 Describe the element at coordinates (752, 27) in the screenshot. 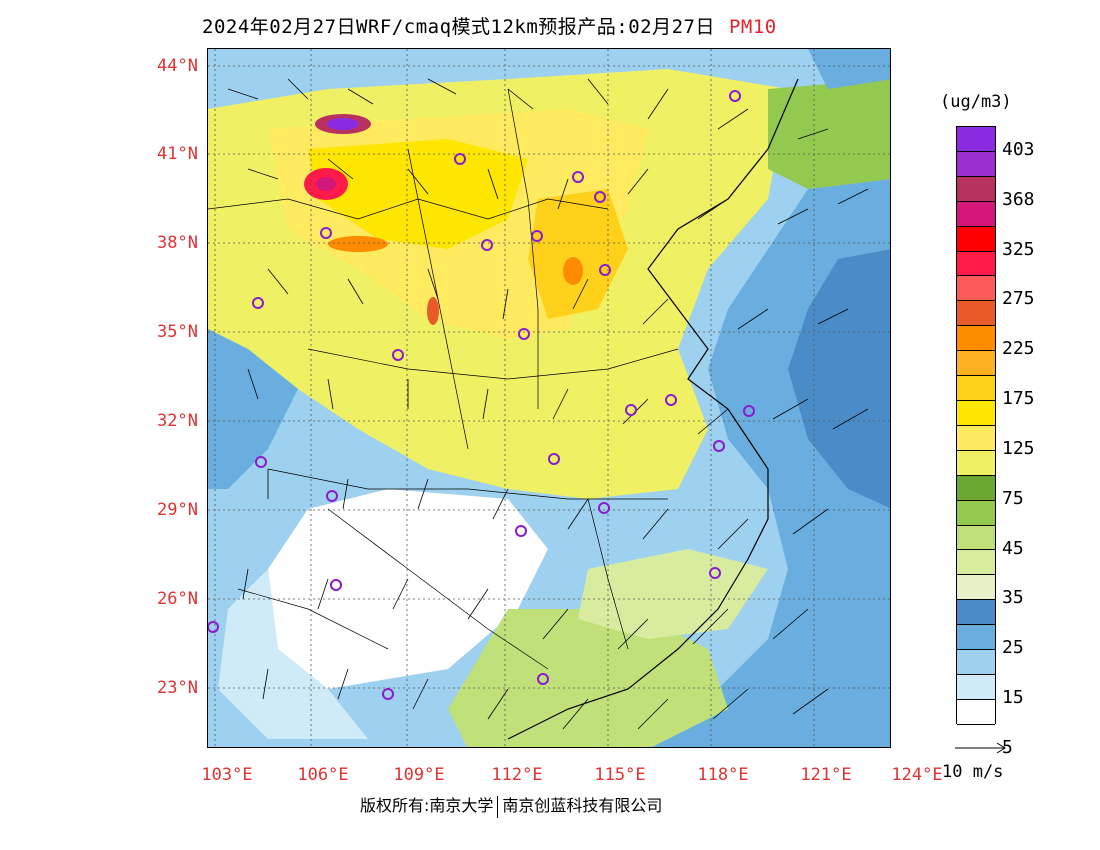

I see `pollutant-name: PM10` at that location.